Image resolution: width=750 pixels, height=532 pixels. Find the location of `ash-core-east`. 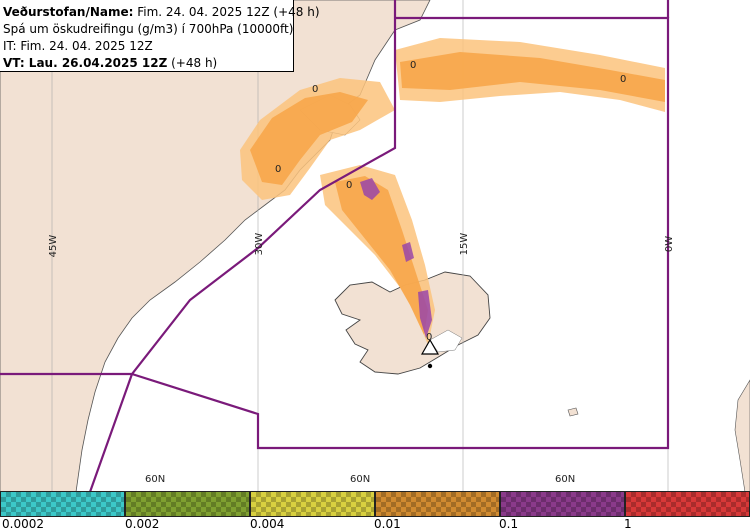

ash-core-east is located at coordinates (532, 77).